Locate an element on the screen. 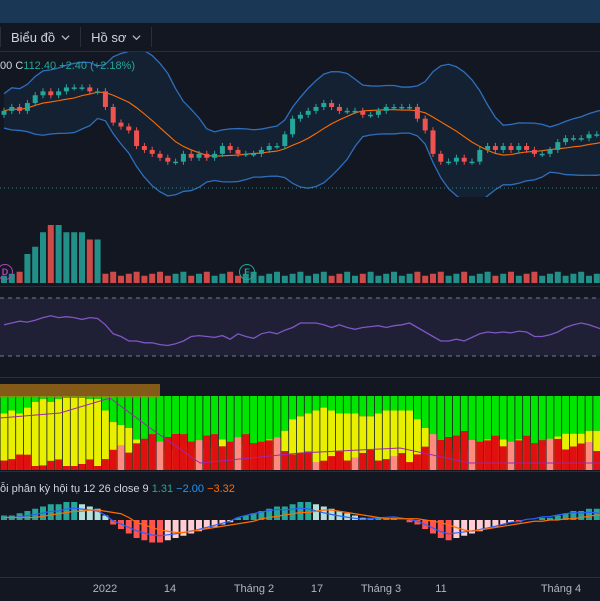 This screenshot has width=600, height=601. profile-menu-button: Hồ sơ is located at coordinates (116, 37).